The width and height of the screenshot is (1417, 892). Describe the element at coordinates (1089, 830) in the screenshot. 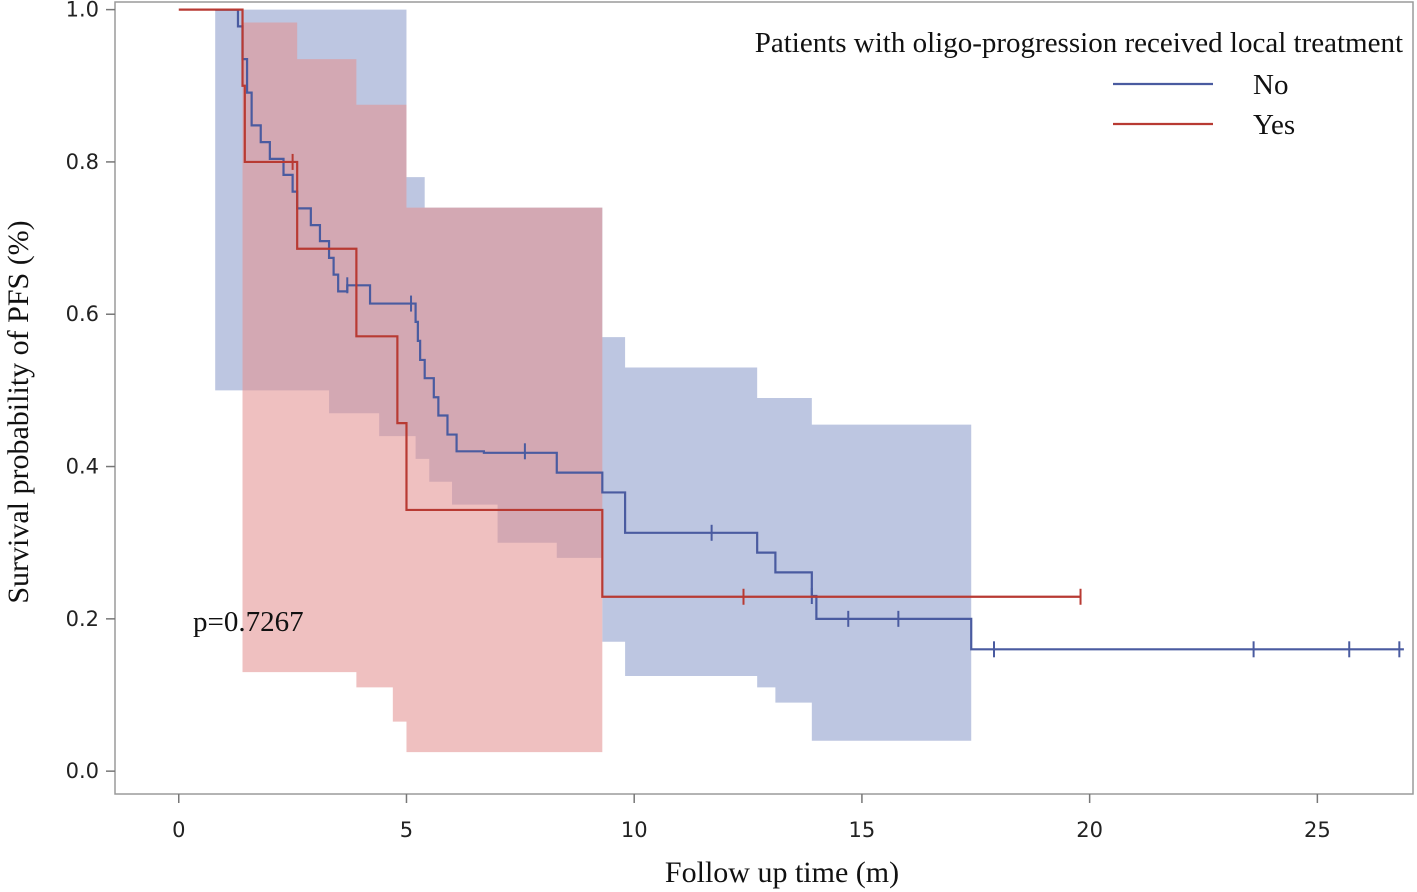

I see `x-tick-label: 20` at that location.